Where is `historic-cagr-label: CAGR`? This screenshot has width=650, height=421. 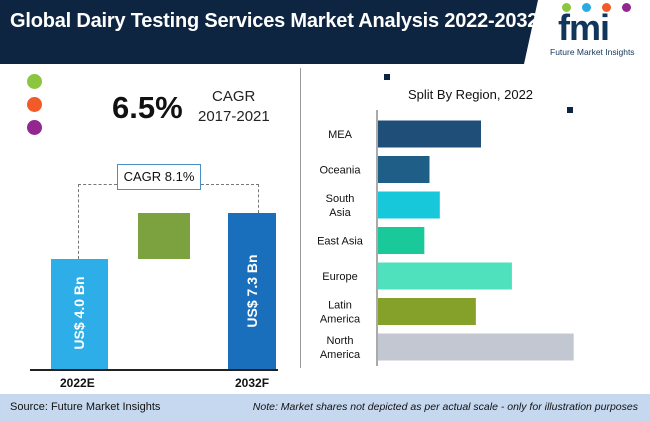
historic-cagr-label: CAGR is located at coordinates (234, 96).